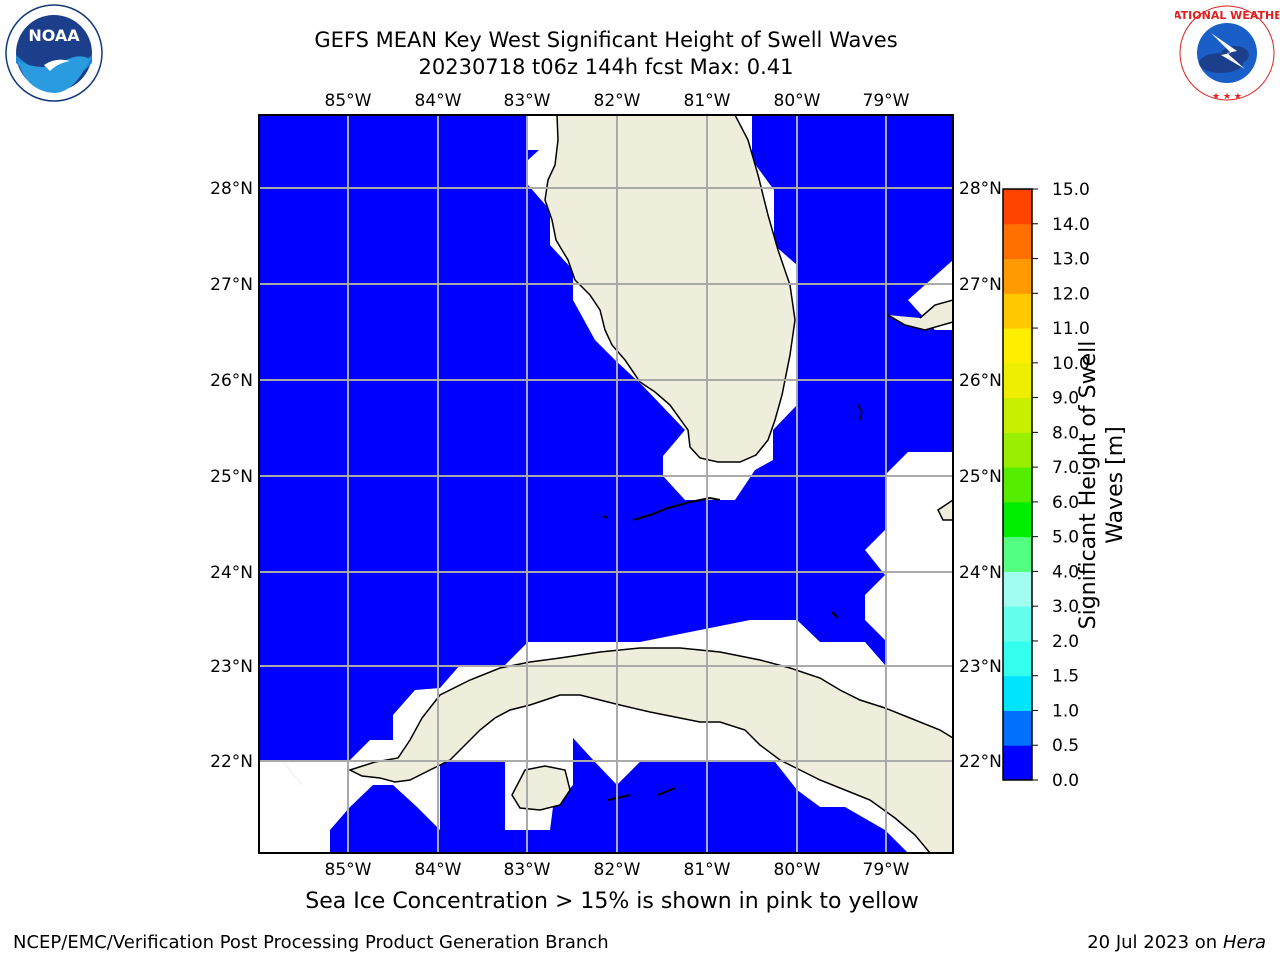 The height and width of the screenshot is (960, 1280). What do you see at coordinates (1065, 711) in the screenshot?
I see `colorbar-tick-label: 1.0` at bounding box center [1065, 711].